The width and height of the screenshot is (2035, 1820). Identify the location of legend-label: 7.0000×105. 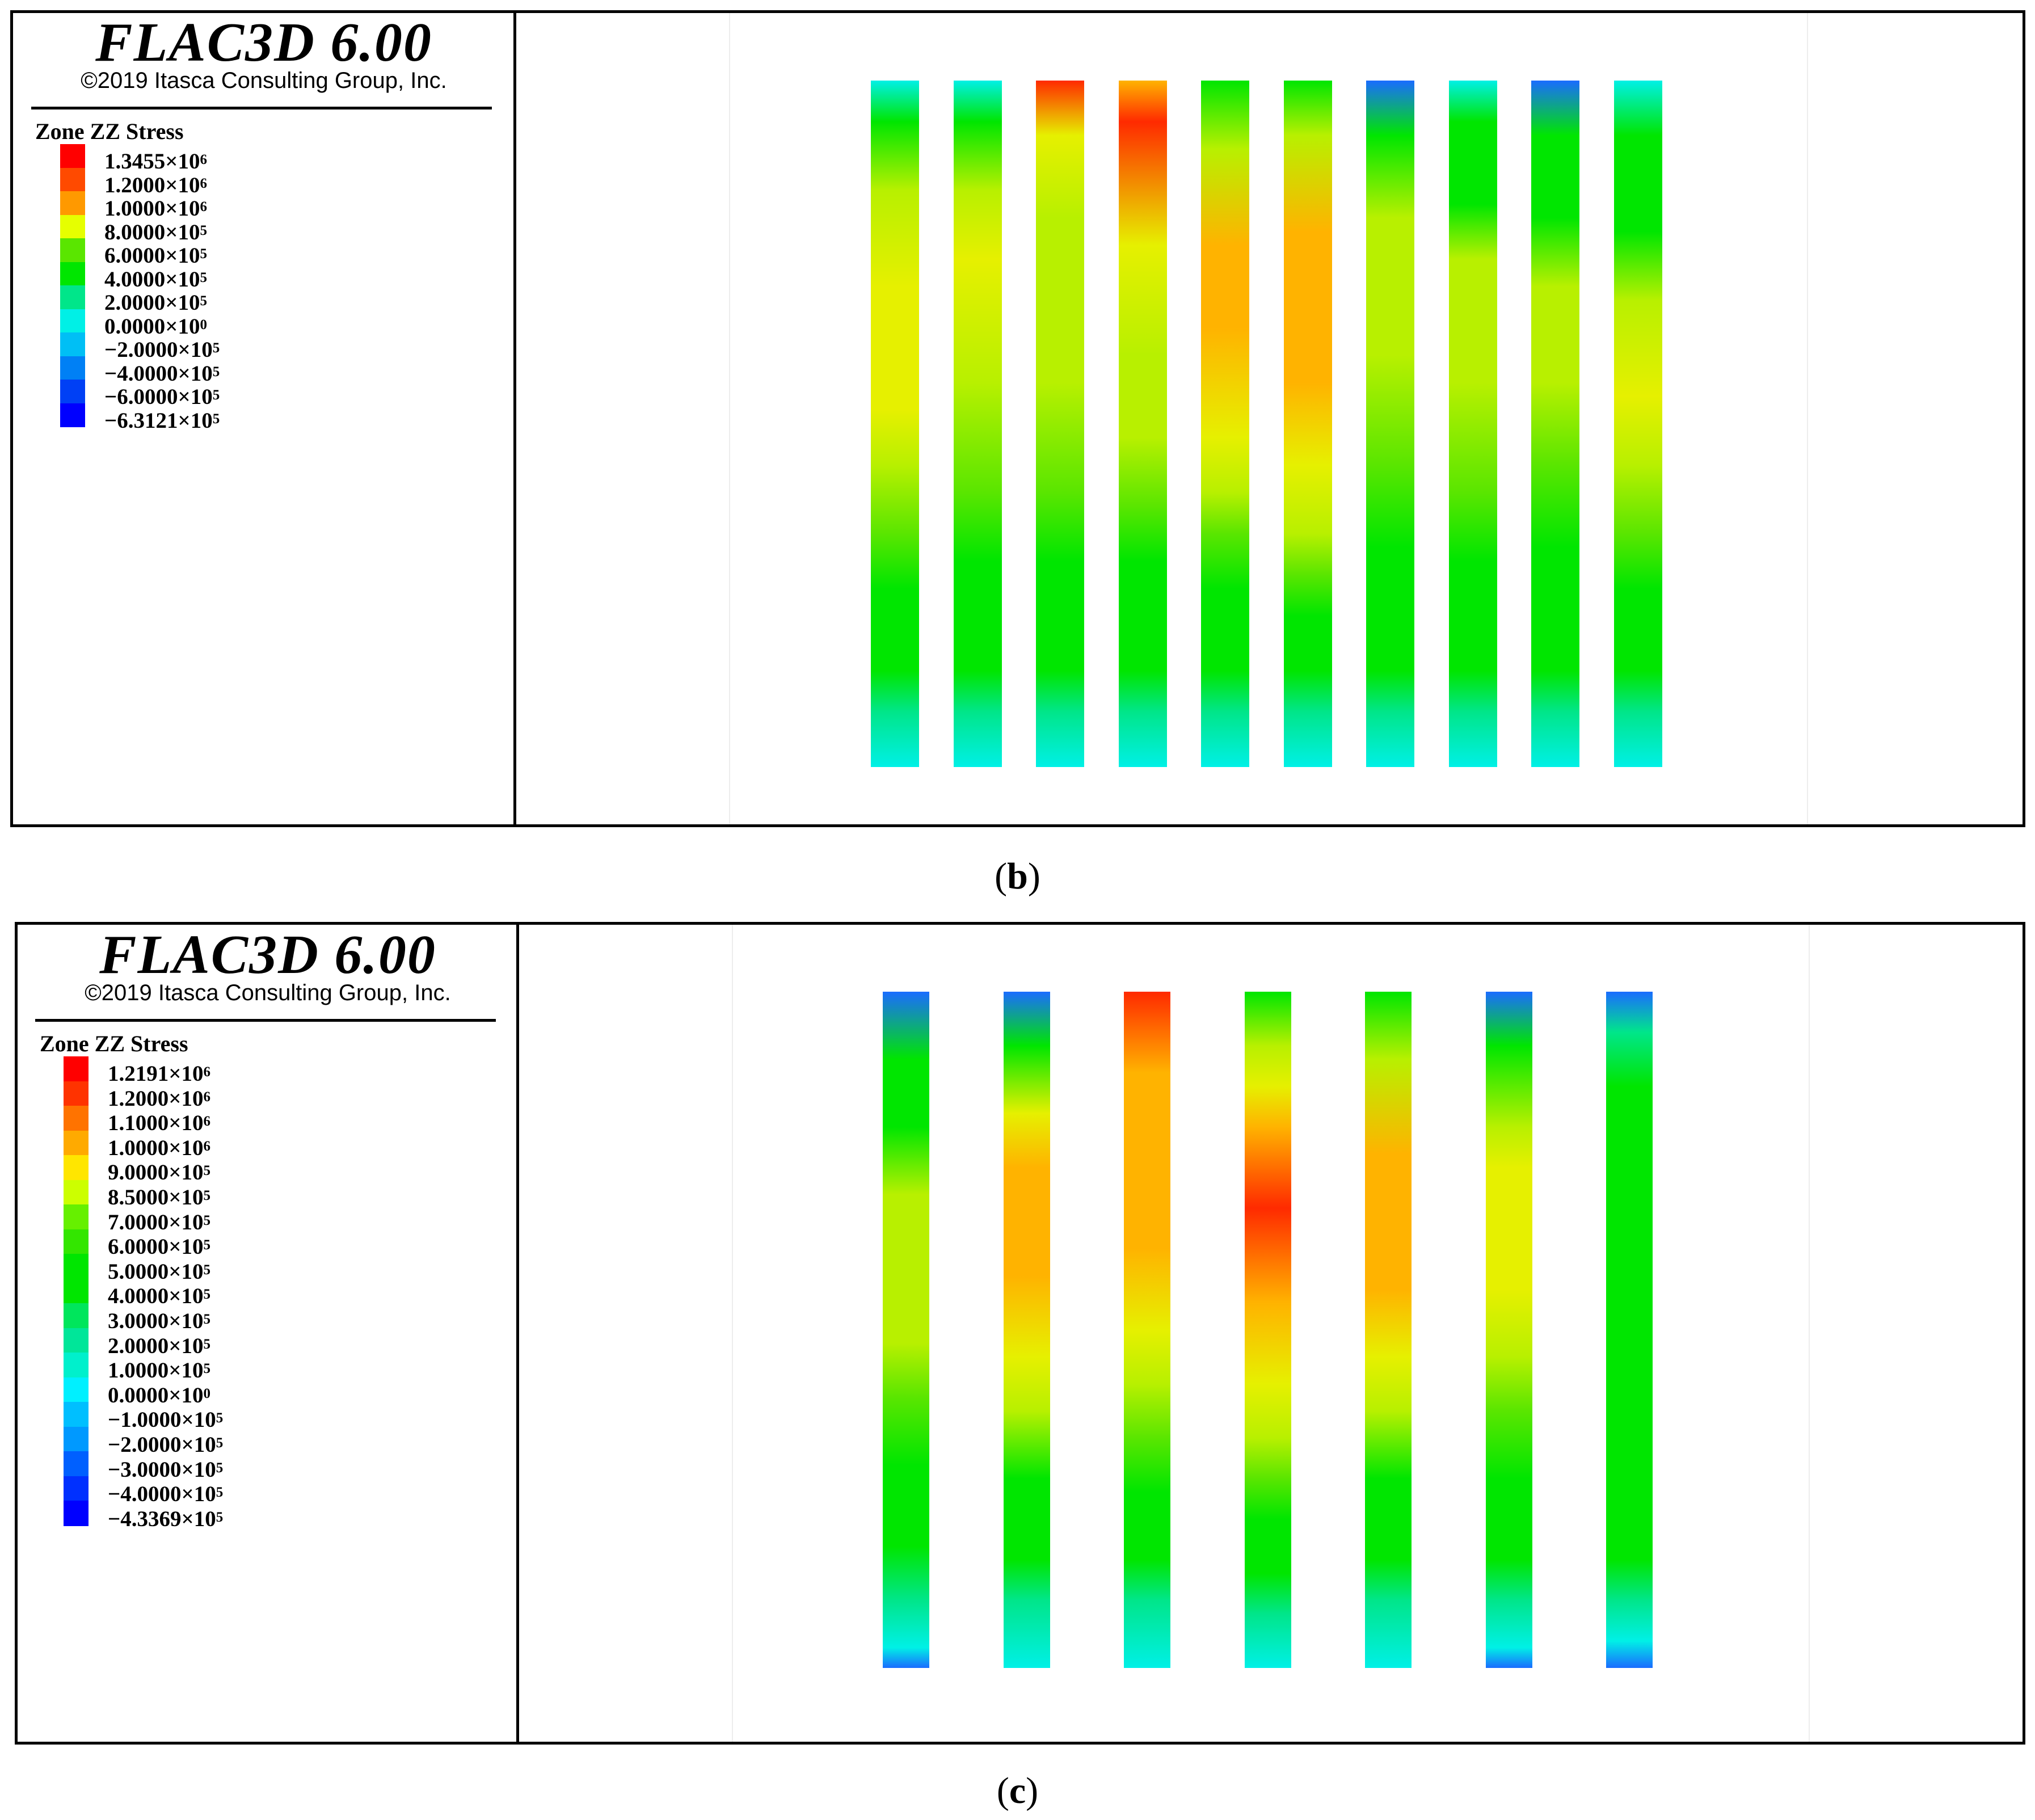
(159, 1222).